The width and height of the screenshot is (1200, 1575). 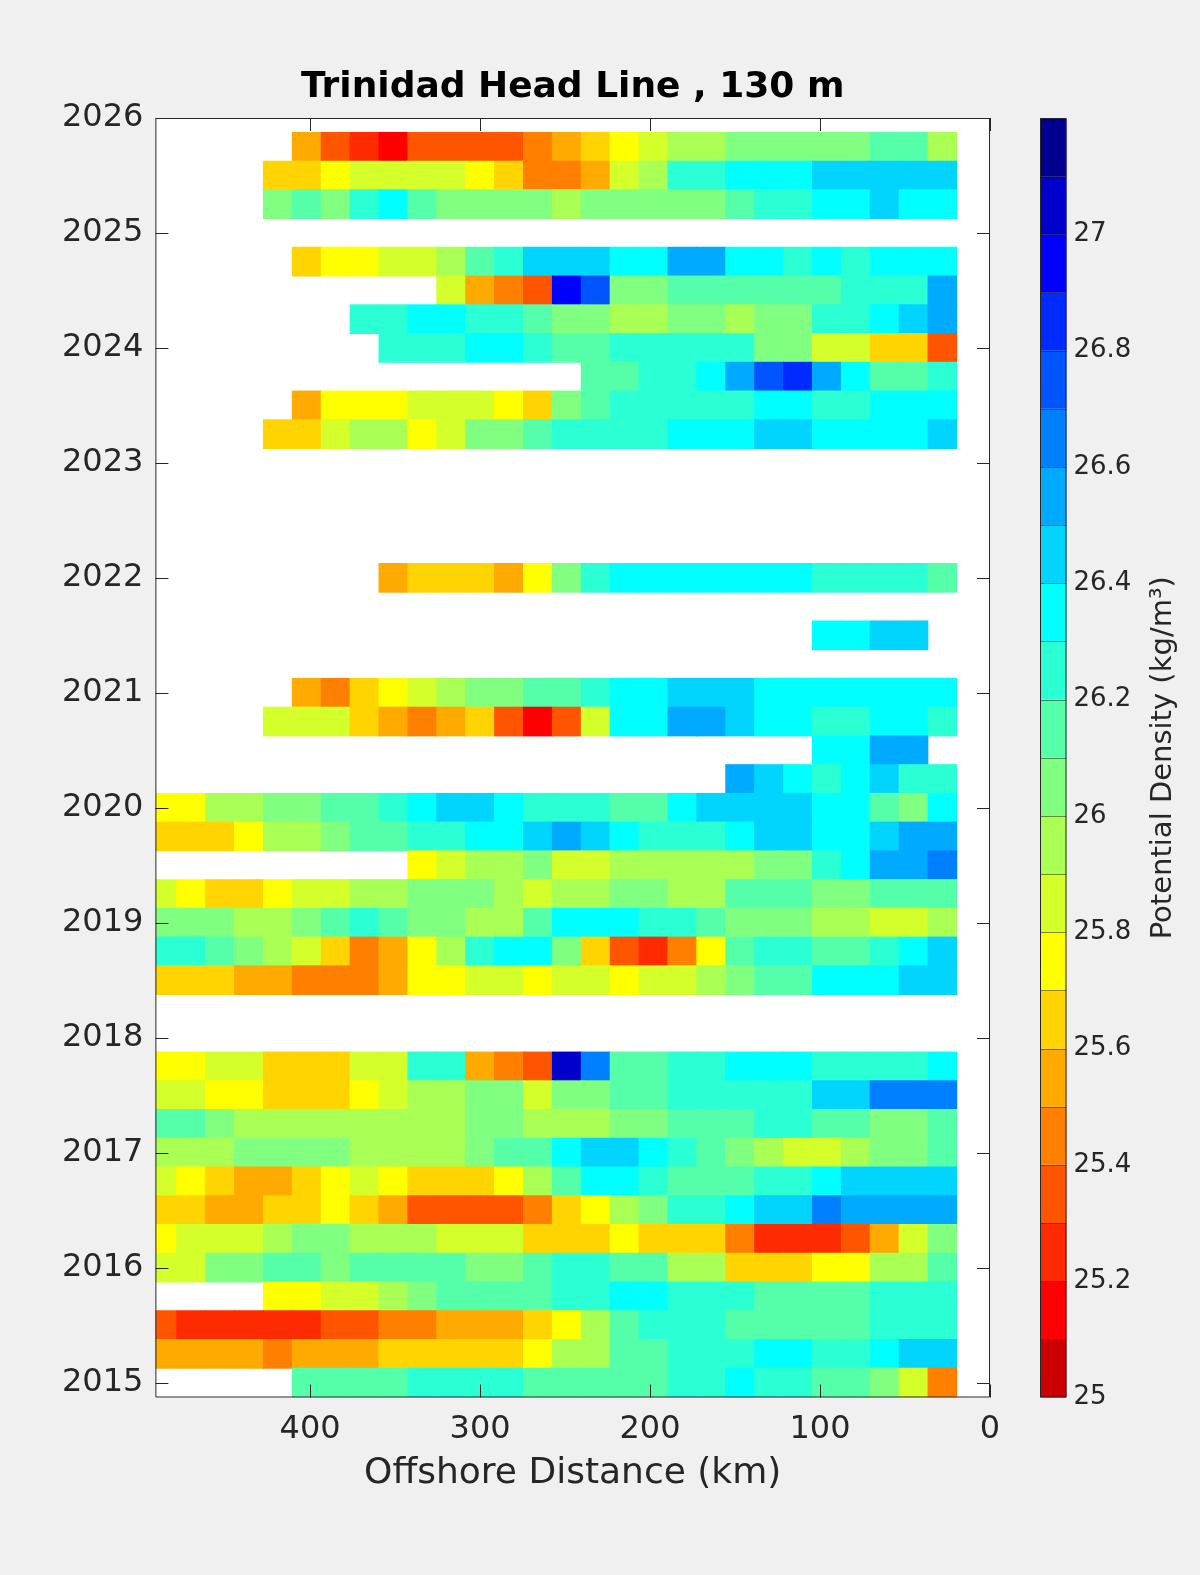 I want to click on color-bar-label: 26.8, so click(x=1102, y=348).